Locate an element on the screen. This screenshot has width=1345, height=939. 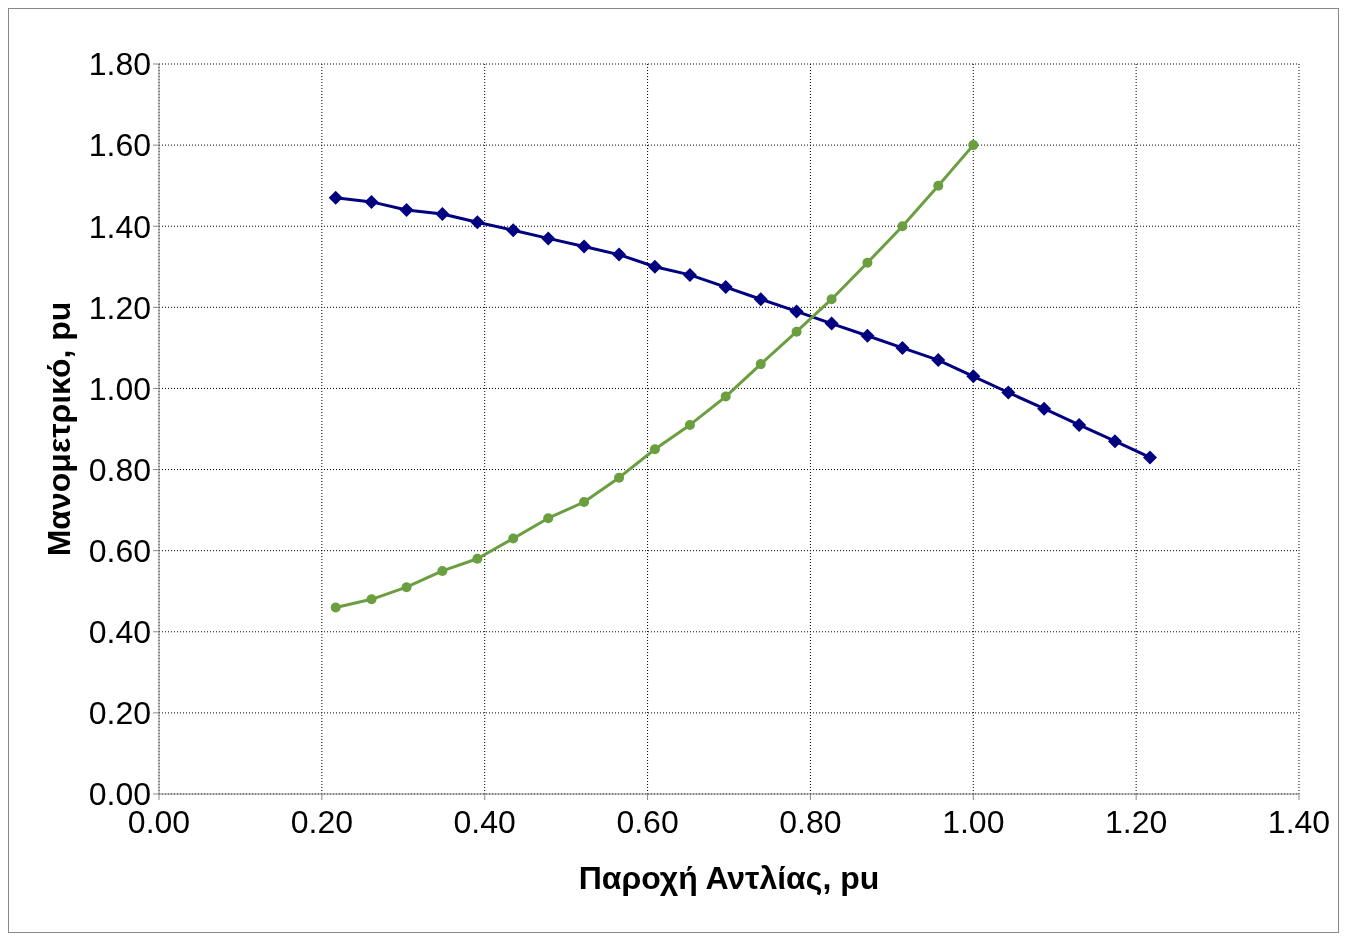
y-tick-label: 1.80 is located at coordinates (119, 64).